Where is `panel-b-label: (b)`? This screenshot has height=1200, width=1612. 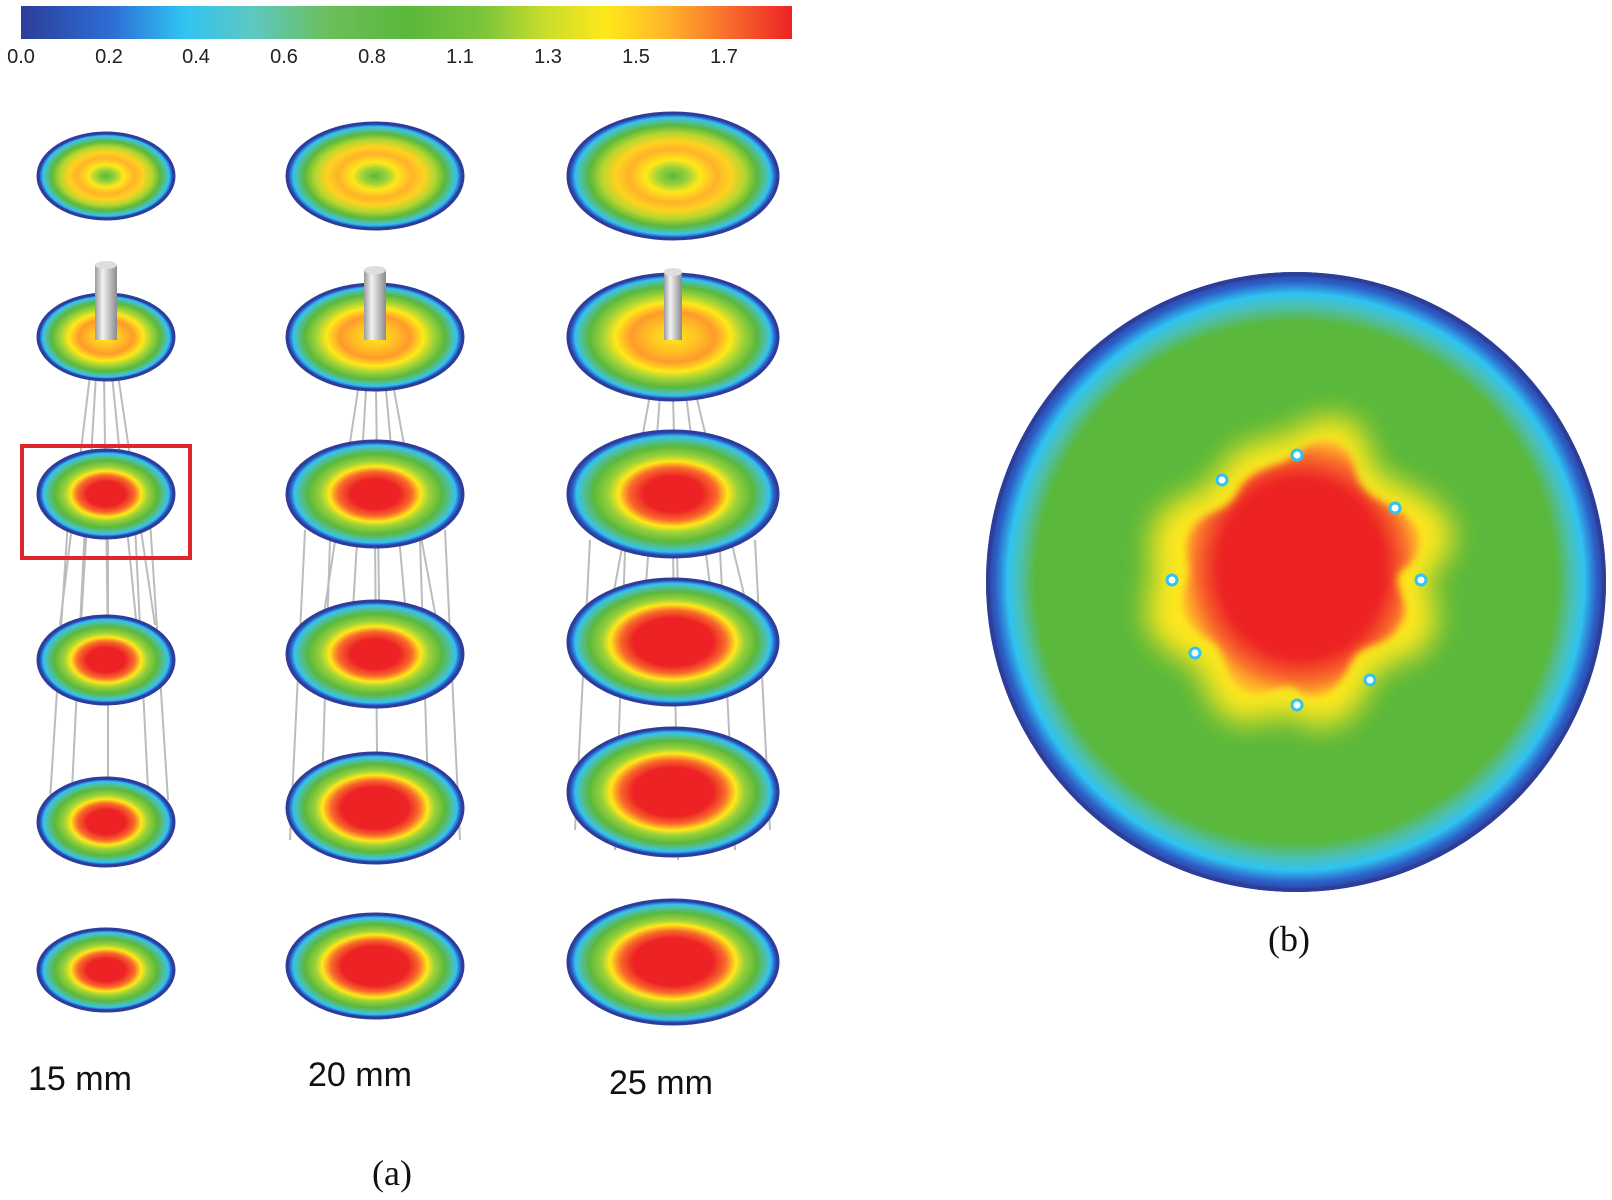 panel-b-label: (b) is located at coordinates (1289, 939).